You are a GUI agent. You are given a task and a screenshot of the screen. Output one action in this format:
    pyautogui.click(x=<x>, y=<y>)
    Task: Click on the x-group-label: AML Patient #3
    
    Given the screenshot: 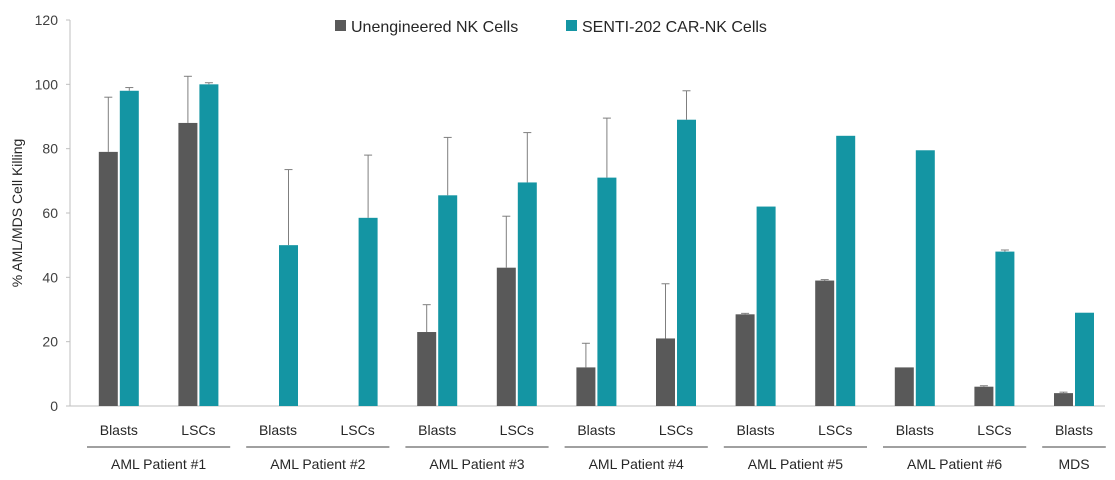 What is the action you would take?
    pyautogui.click(x=476, y=464)
    